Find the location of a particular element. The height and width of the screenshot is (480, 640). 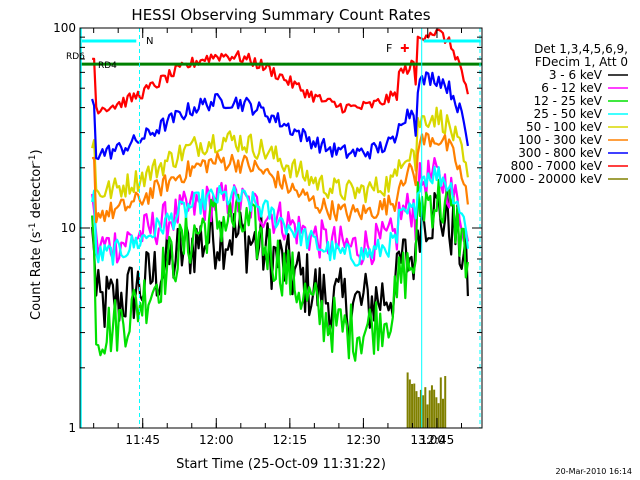

y-axis-label-mid: detector is located at coordinates (36, 193).